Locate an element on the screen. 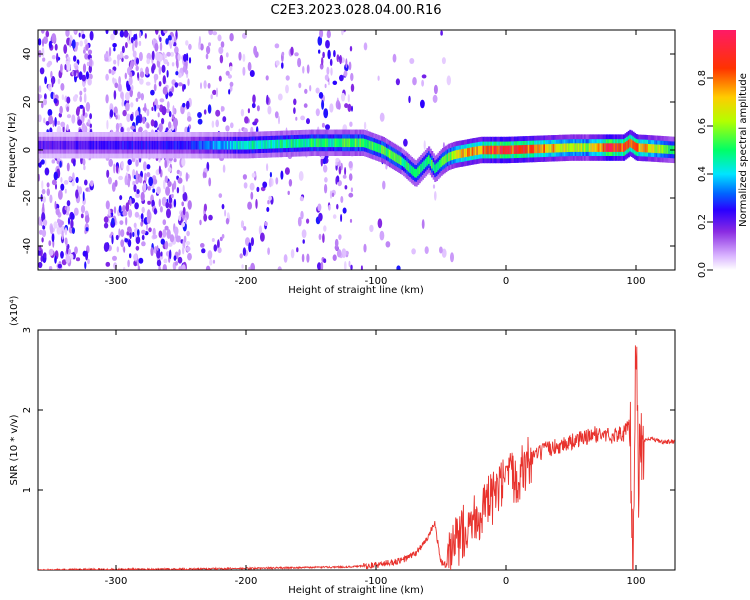 The width and height of the screenshot is (750, 600). snr-x-tick-label: 100 is located at coordinates (635, 581).